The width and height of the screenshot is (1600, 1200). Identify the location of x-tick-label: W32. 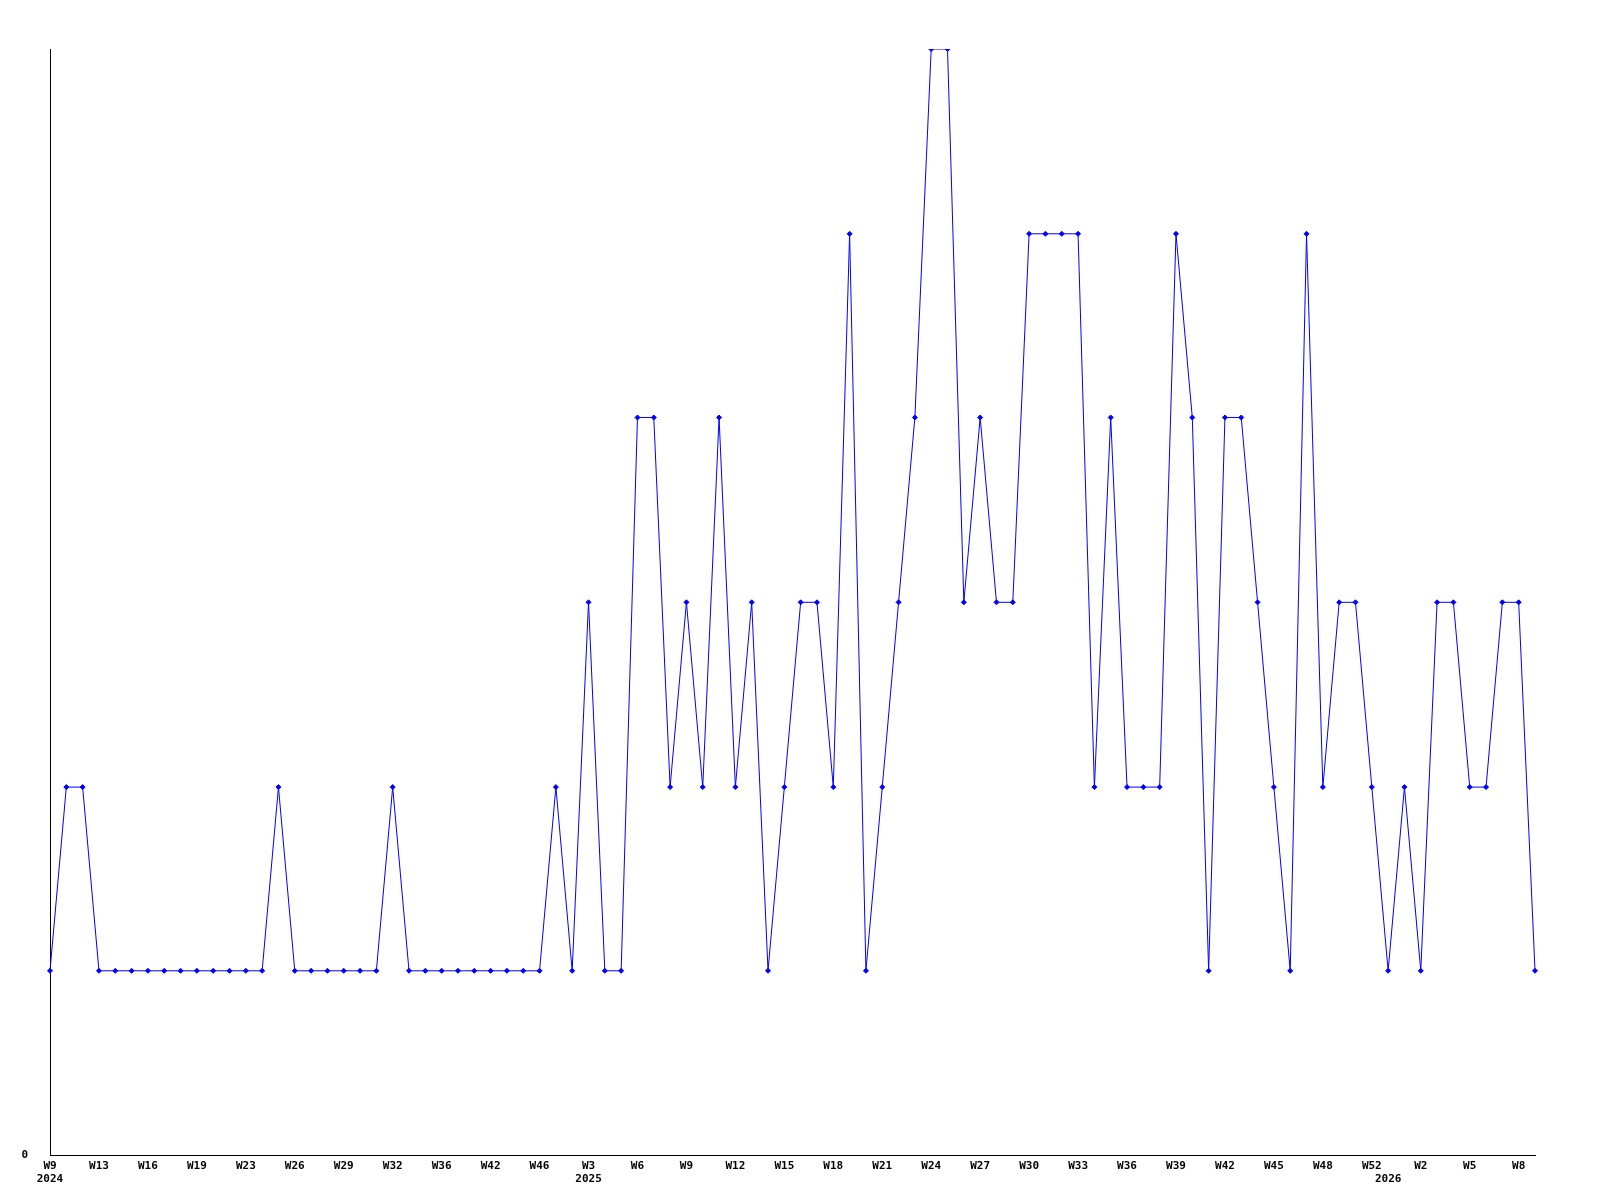
(392, 1166).